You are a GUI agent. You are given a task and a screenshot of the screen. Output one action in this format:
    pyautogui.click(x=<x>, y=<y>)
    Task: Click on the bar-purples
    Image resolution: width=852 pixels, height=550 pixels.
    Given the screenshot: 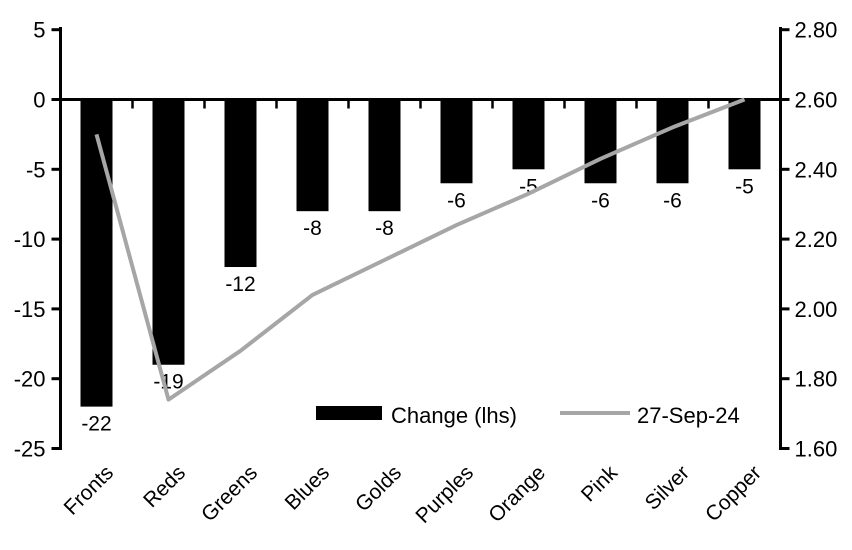 What is the action you would take?
    pyautogui.click(x=456, y=141)
    